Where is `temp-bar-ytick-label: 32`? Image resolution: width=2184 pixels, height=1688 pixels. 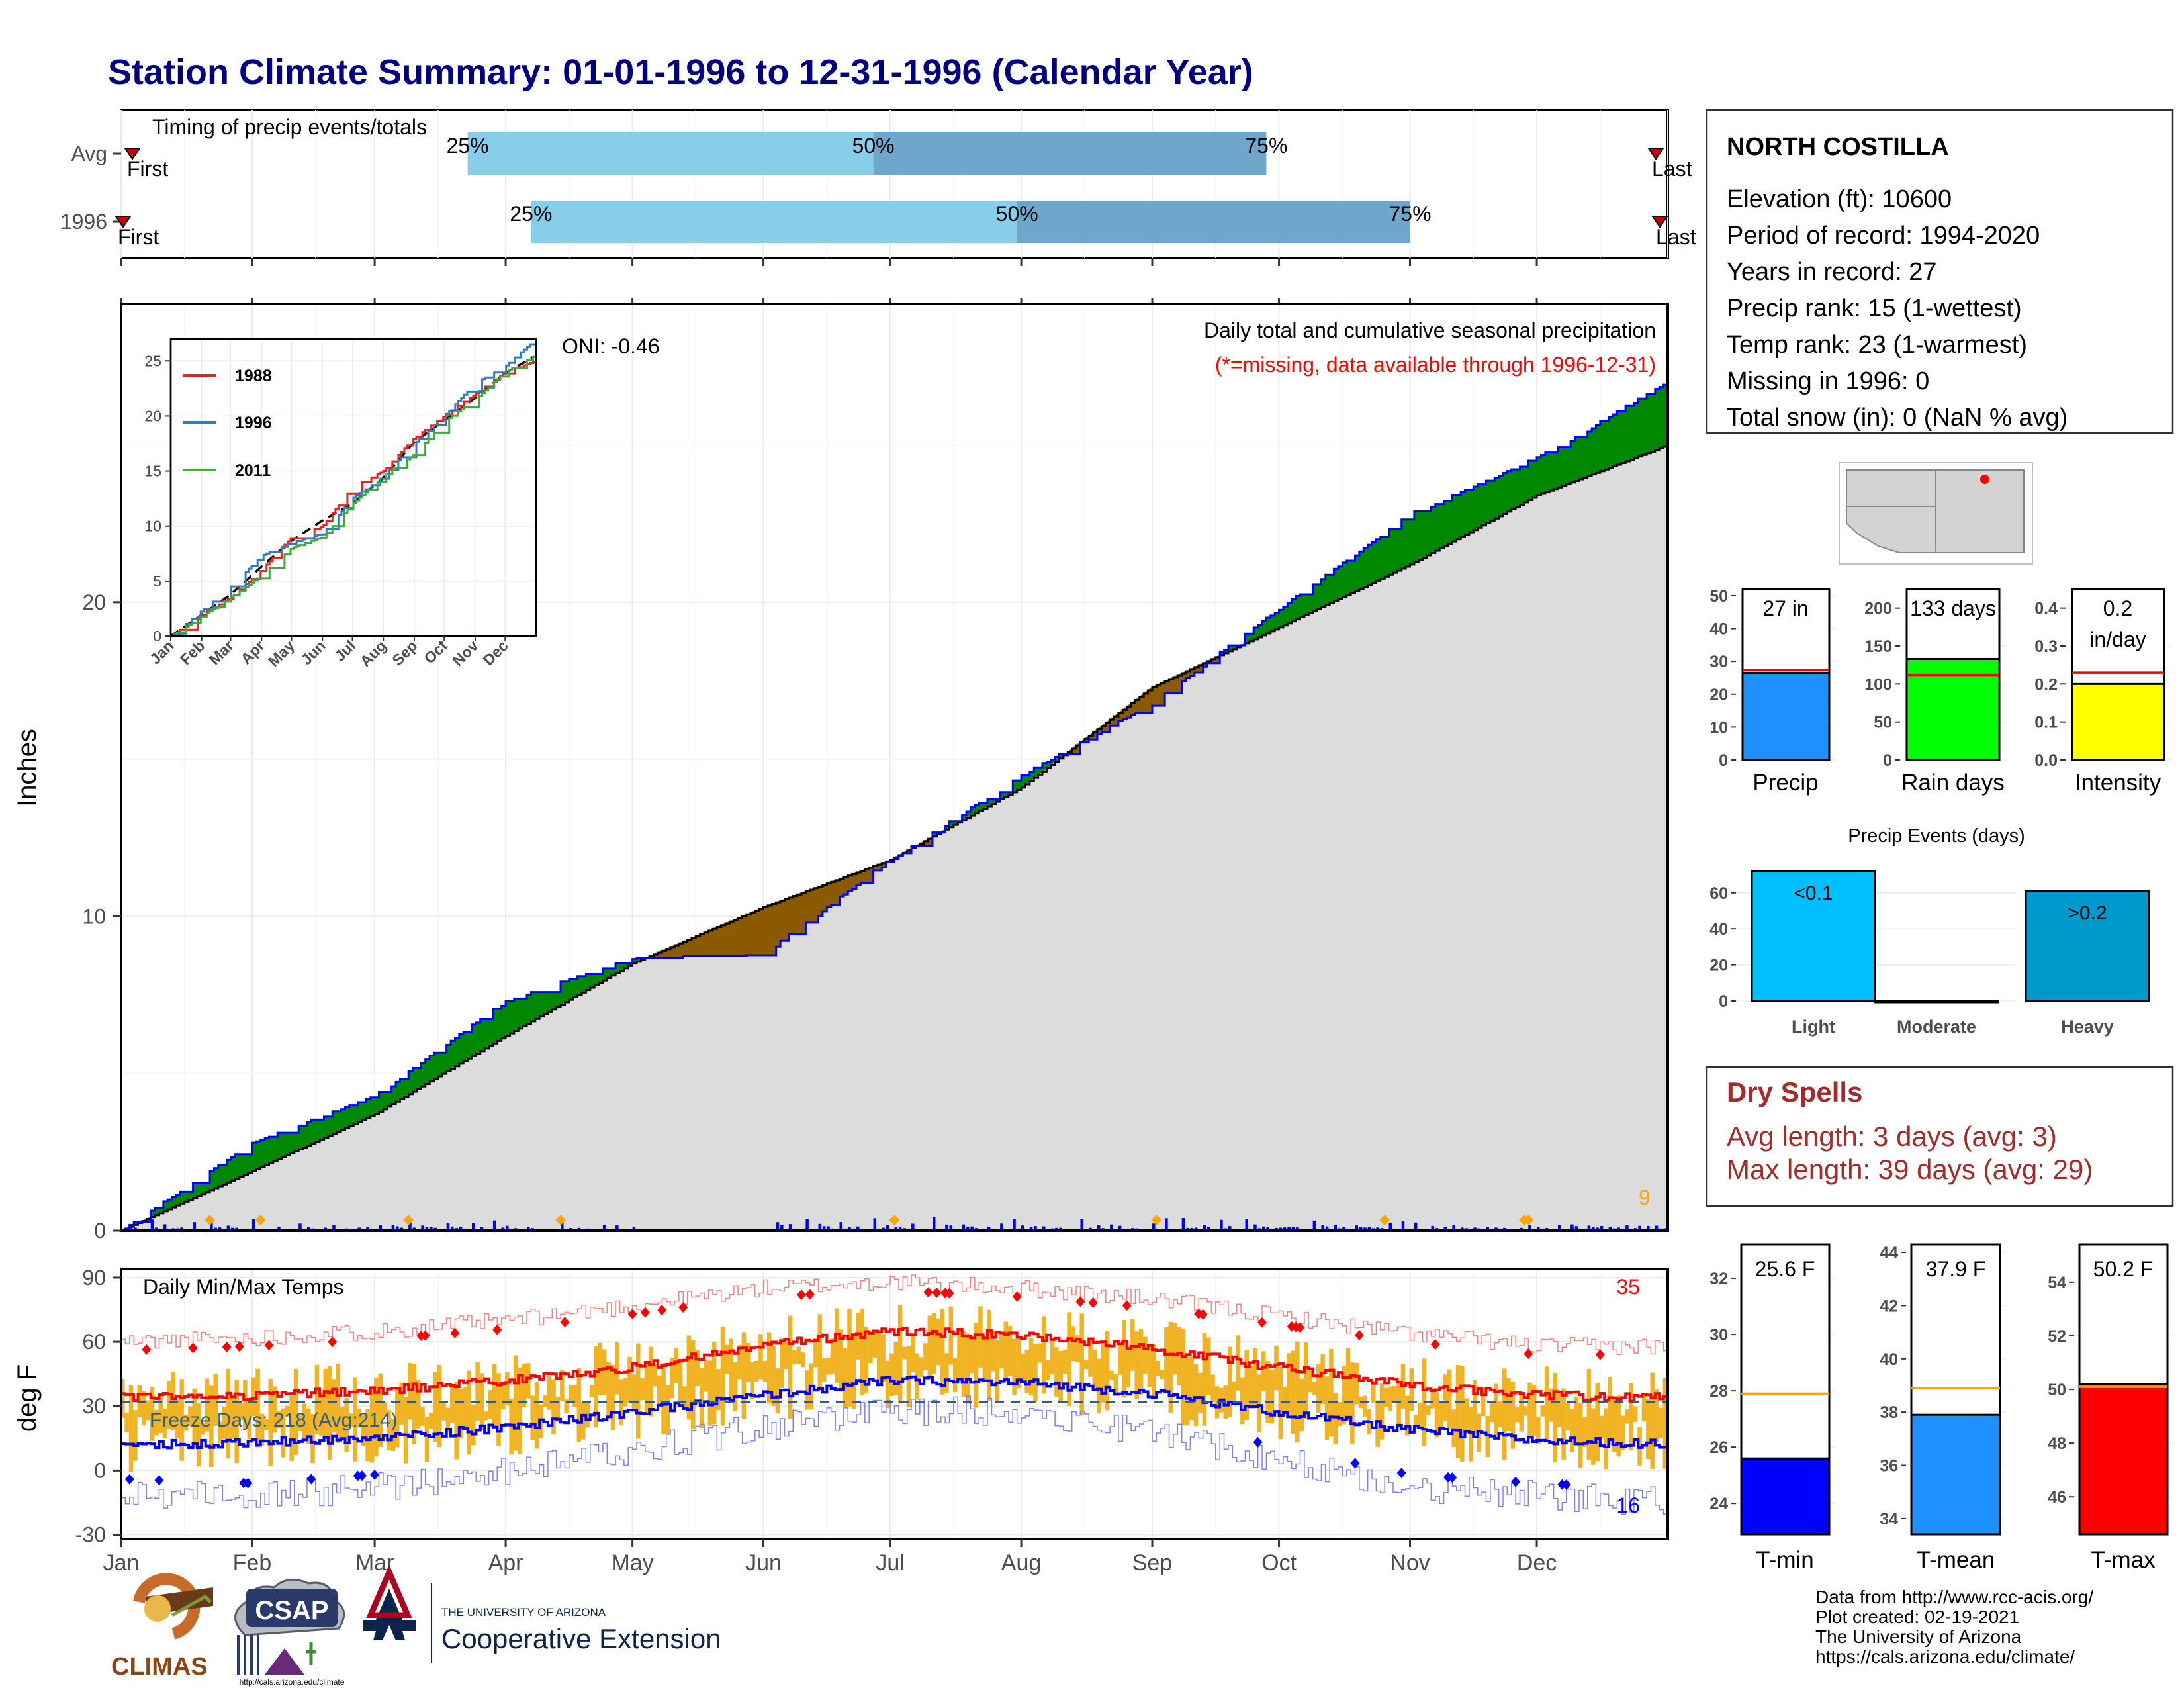 temp-bar-ytick-label: 32 is located at coordinates (1718, 1279).